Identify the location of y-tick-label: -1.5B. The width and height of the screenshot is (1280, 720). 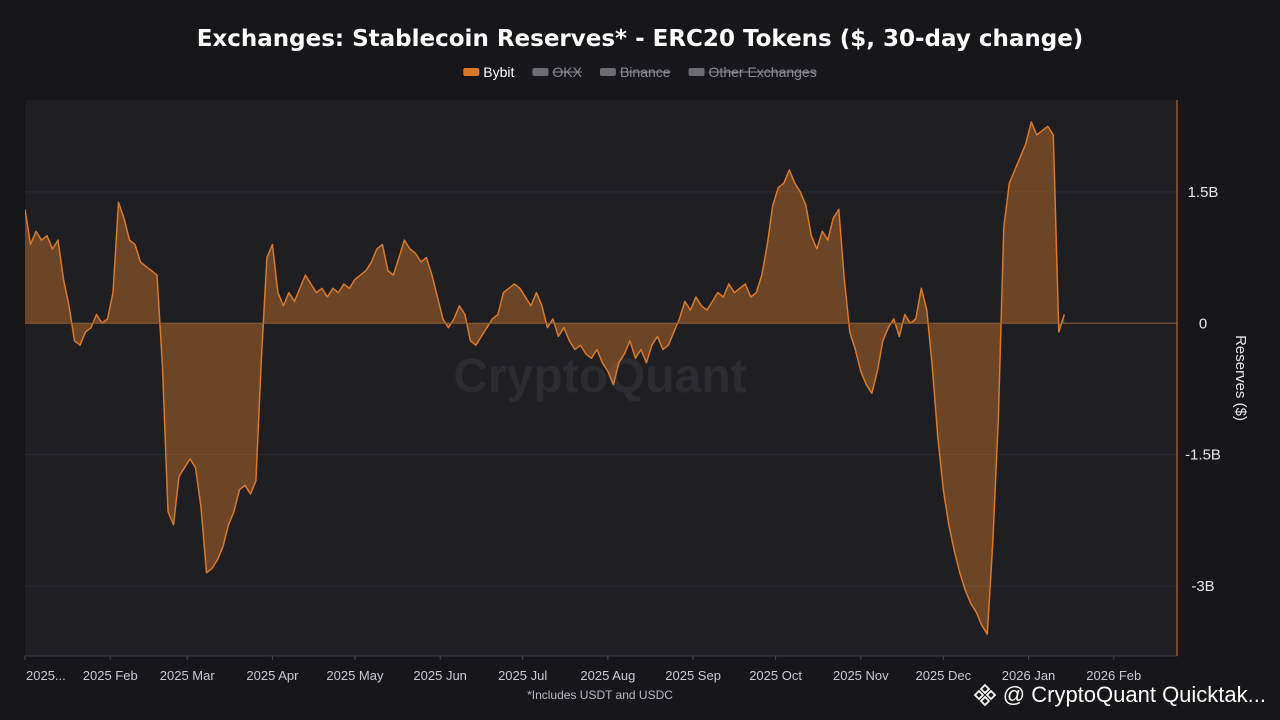
(1203, 455).